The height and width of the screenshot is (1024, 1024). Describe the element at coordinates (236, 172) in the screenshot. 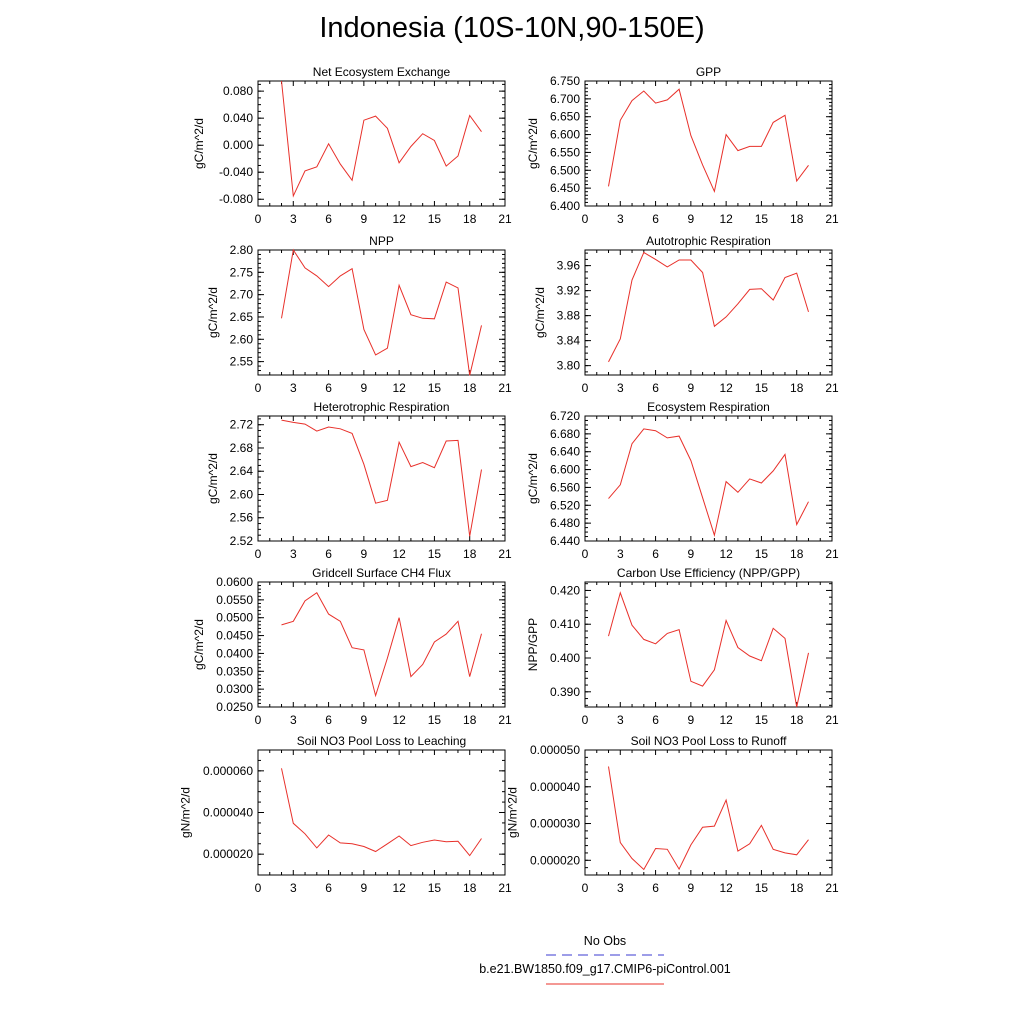

I see `y-tick-label: -0.040` at that location.